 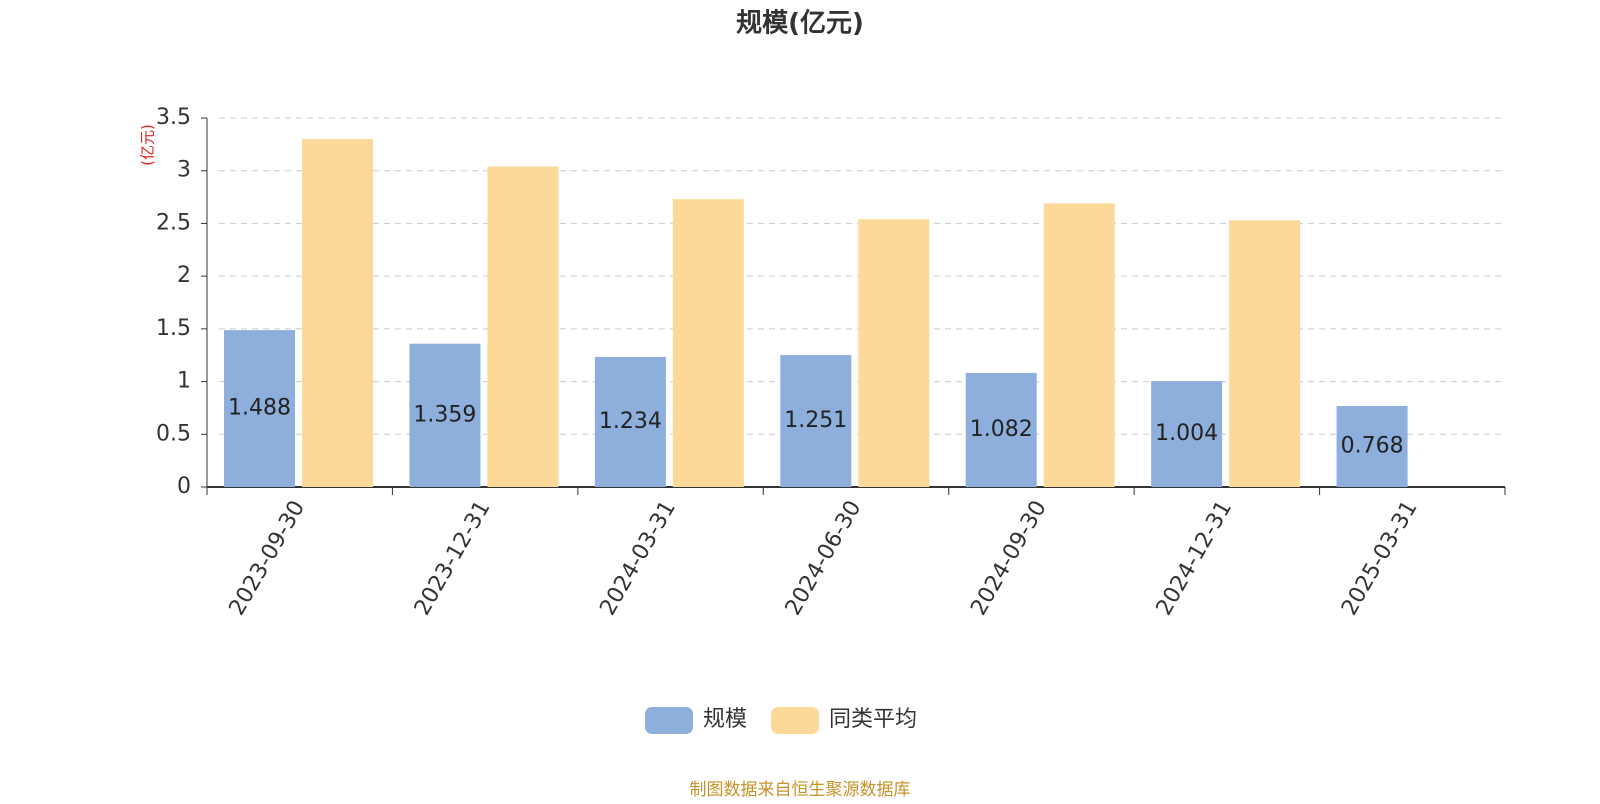 I want to click on x-tick-label: 2024-12-31, so click(x=1195, y=558).